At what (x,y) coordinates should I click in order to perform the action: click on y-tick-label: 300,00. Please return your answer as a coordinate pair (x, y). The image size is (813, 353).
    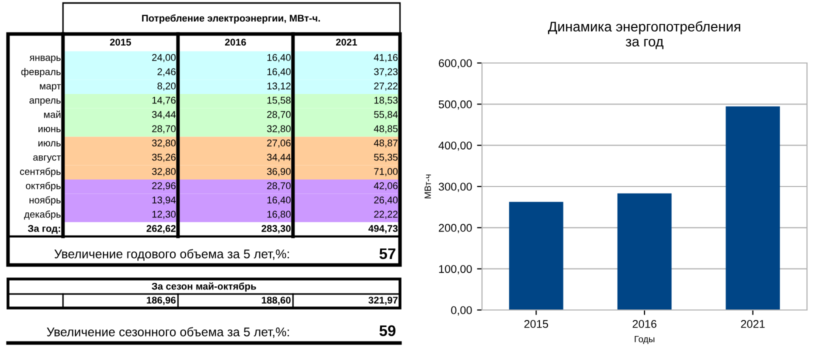
    Looking at the image, I should click on (455, 187).